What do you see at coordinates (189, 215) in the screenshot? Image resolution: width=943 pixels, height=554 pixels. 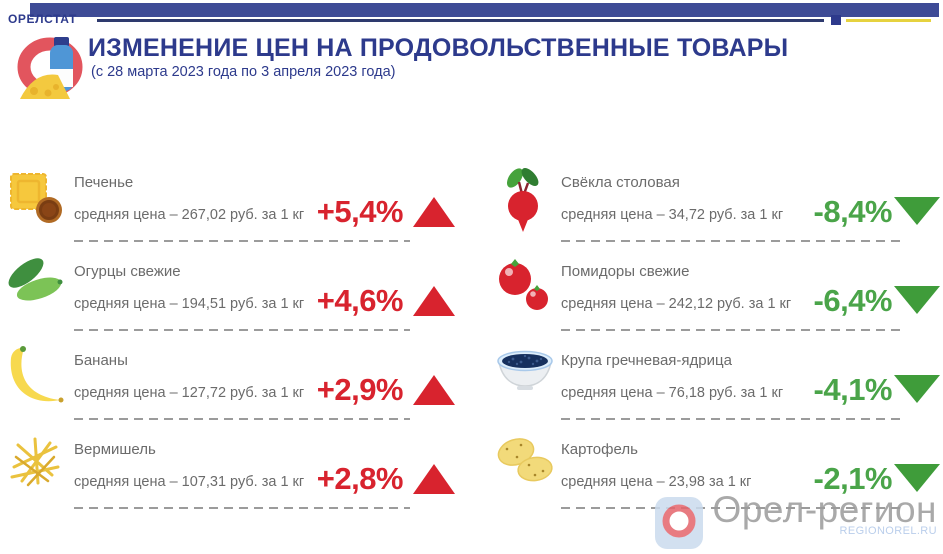 I see `item-price: средняя цена – 267,02 руб. за 1 кг` at bounding box center [189, 215].